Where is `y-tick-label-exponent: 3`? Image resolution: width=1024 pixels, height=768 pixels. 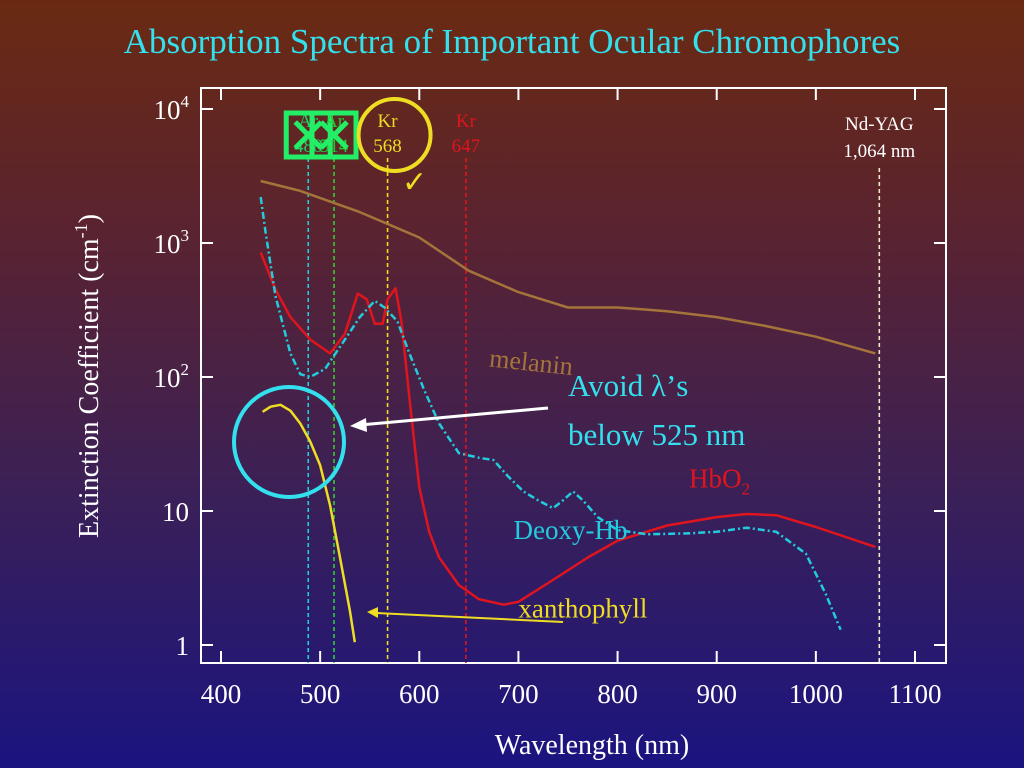 y-tick-label-exponent: 3 is located at coordinates (185, 235).